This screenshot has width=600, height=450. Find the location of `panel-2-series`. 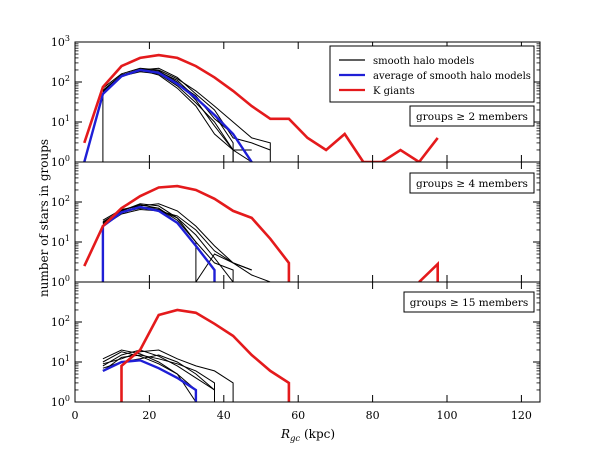

panel-2-series is located at coordinates (261, 233).